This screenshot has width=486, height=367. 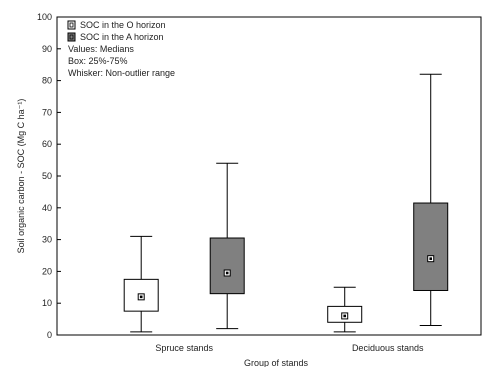 I want to click on legend-swatch-o-horizon, so click(x=71, y=25).